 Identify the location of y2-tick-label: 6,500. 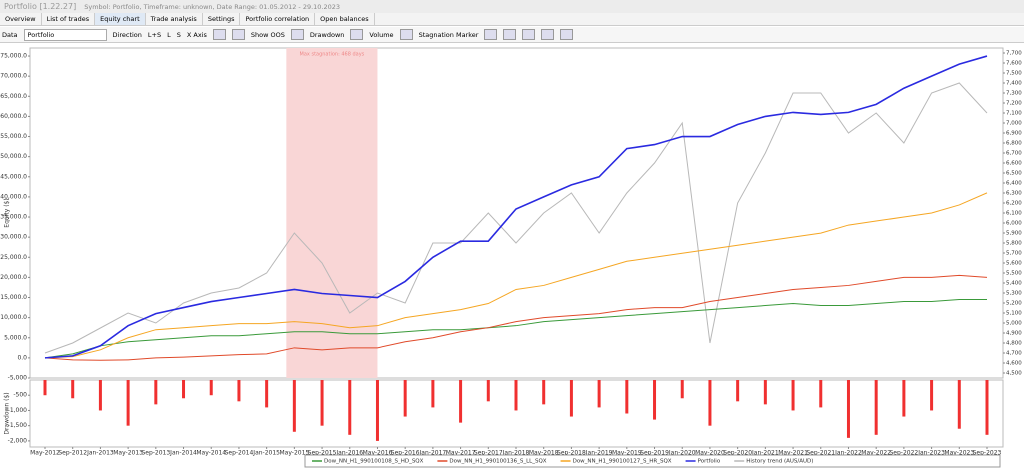
(1014, 174).